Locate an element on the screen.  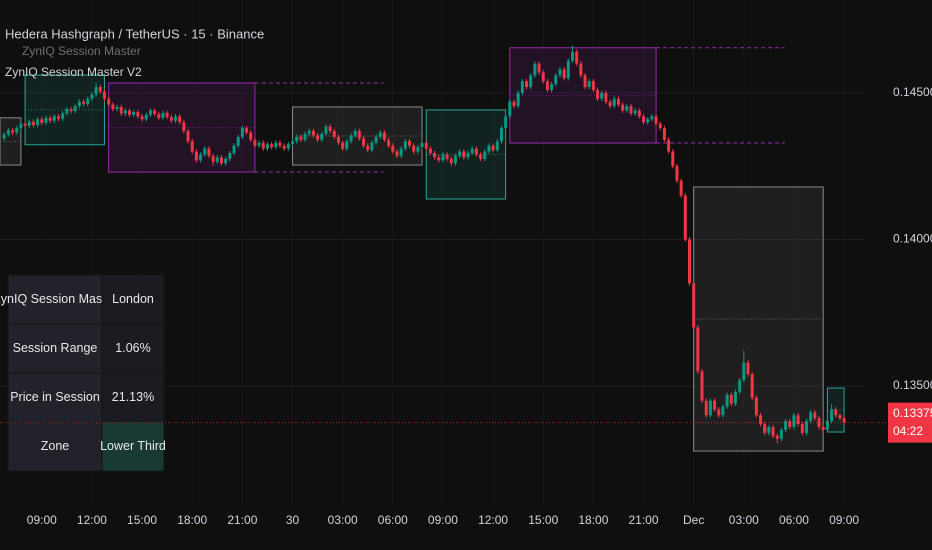
session-box is located at coordinates (758, 319).